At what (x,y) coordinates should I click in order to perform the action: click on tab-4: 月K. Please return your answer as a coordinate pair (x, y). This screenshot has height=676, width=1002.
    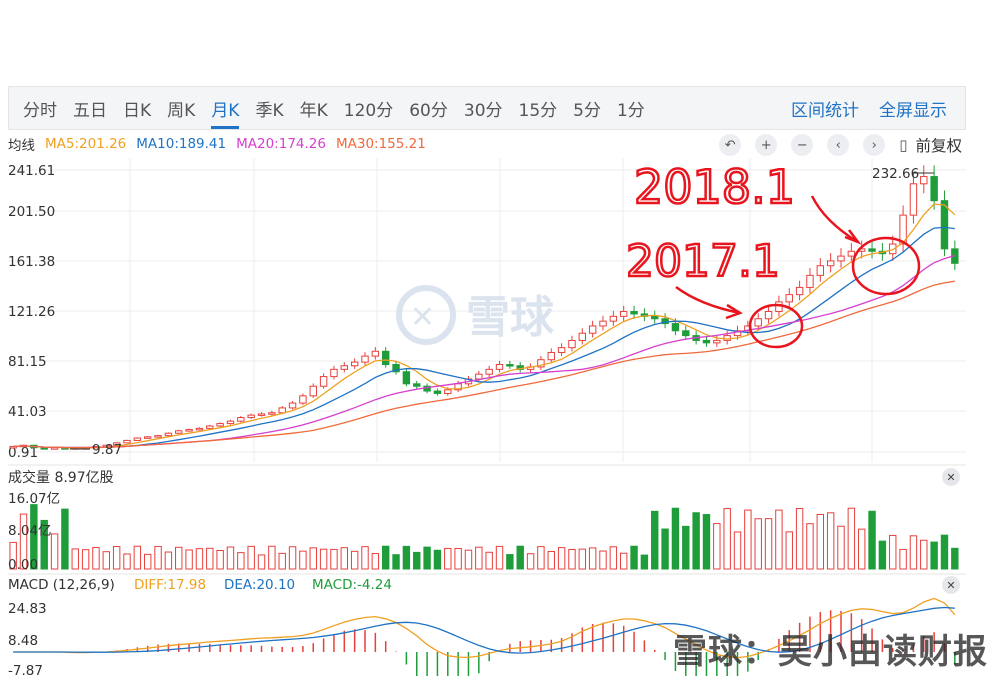
    Looking at the image, I should click on (225, 108).